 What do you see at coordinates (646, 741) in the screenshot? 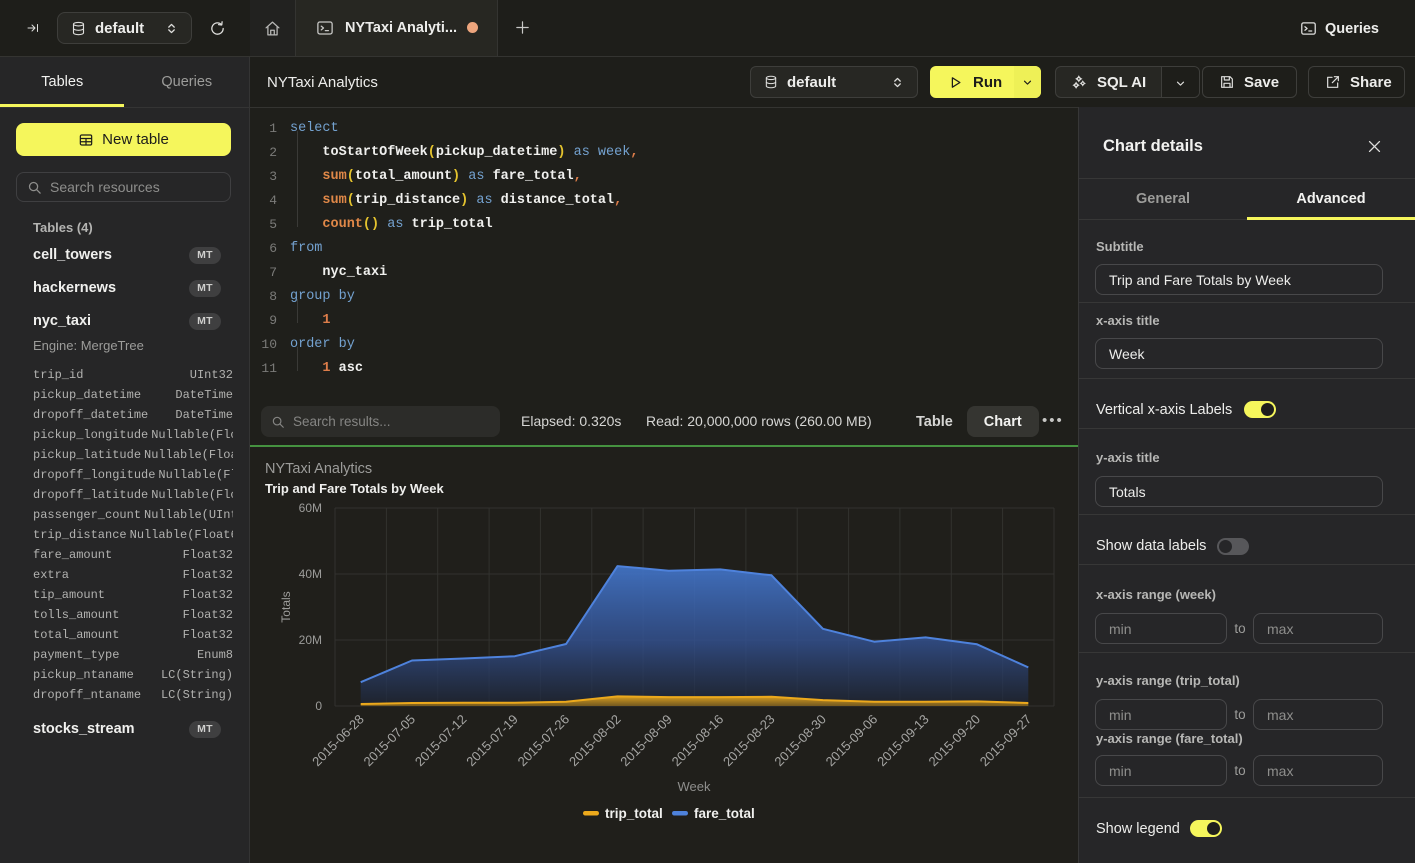
I see `svg-text: 2015-08-09` at bounding box center [646, 741].